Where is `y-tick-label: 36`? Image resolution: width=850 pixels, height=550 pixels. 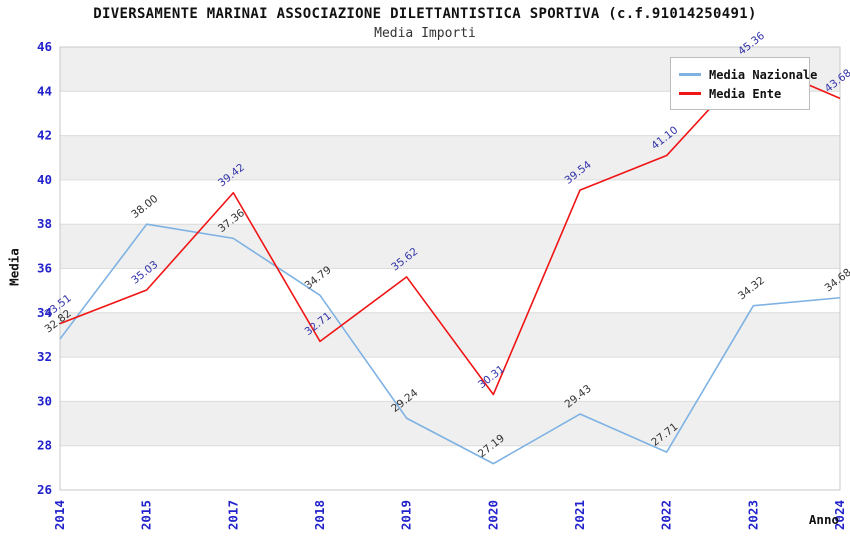
y-tick-label: 36 is located at coordinates (44, 268).